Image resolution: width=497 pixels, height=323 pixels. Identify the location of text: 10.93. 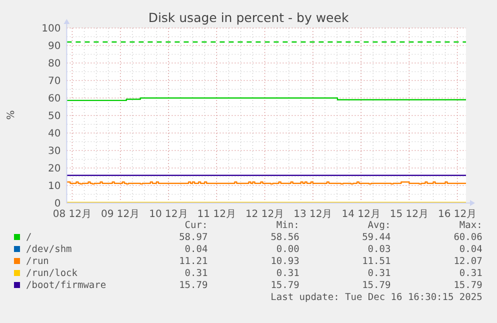
(285, 261).